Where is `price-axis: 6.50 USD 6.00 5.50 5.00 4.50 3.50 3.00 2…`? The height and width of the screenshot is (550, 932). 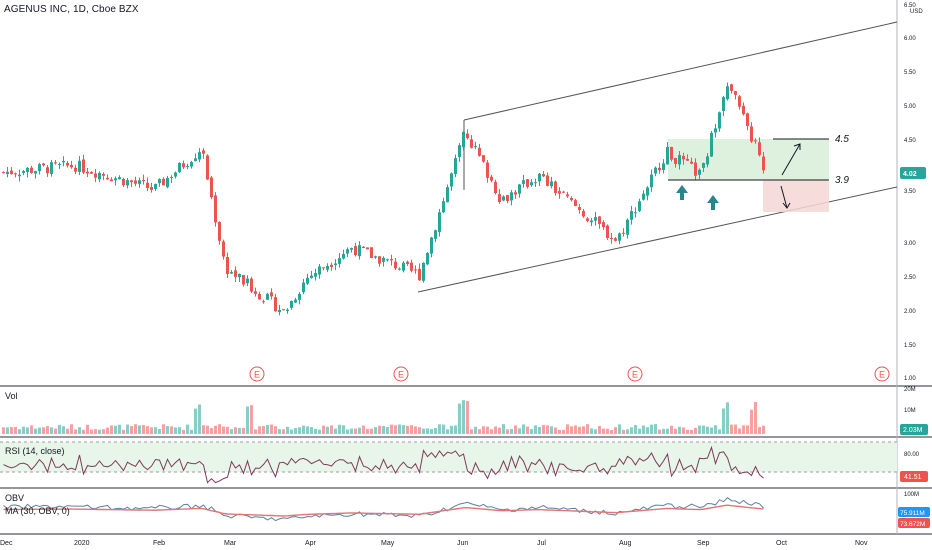 price-axis: 6.50 USD 6.00 5.50 5.00 4.50 3.50 3.00 2… is located at coordinates (913, 192).